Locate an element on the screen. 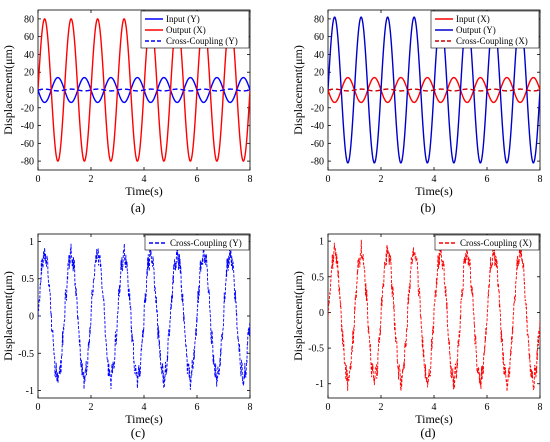 The width and height of the screenshot is (550, 442). panel-caption: (b) is located at coordinates (427, 207).